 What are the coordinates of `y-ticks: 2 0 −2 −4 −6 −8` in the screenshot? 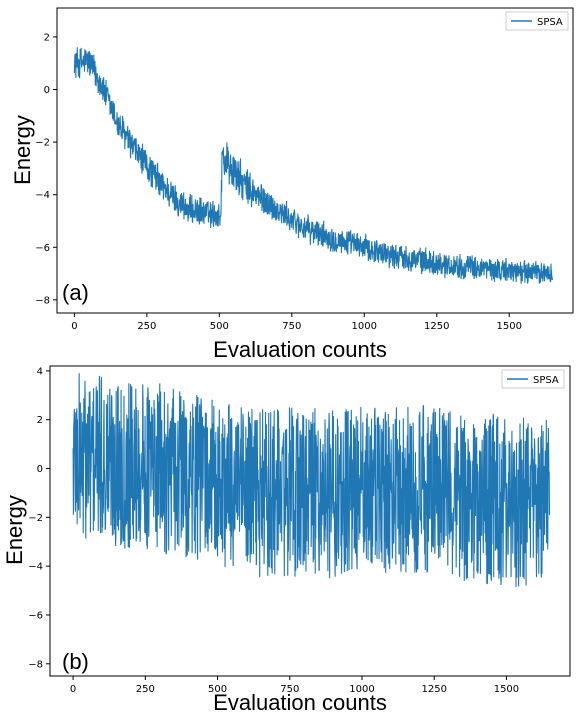 It's located at (46, 169).